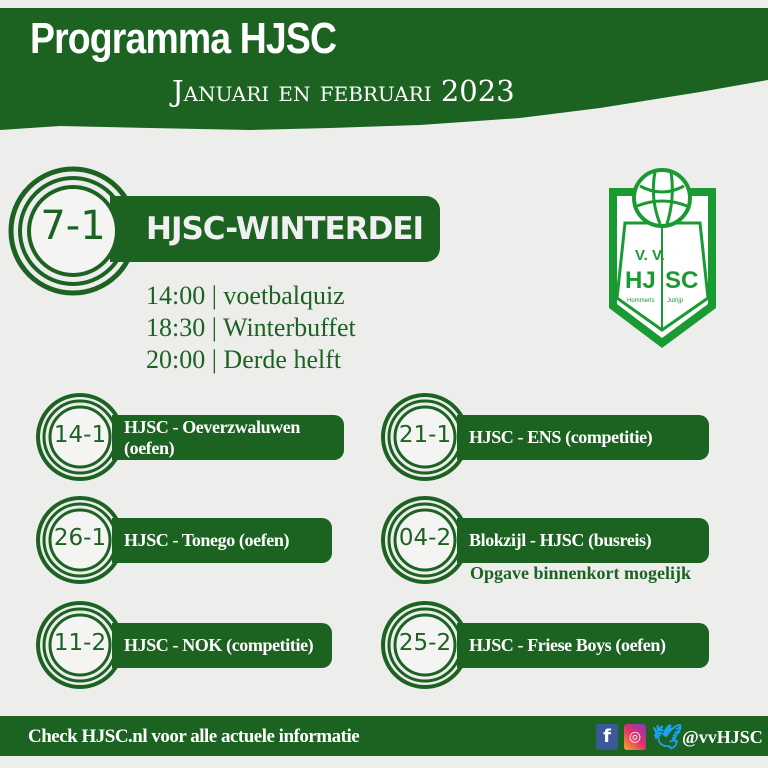 The image size is (768, 768). Describe the element at coordinates (219, 645) in the screenshot. I see `match-label: HJSC - NOK (competitie)` at that location.